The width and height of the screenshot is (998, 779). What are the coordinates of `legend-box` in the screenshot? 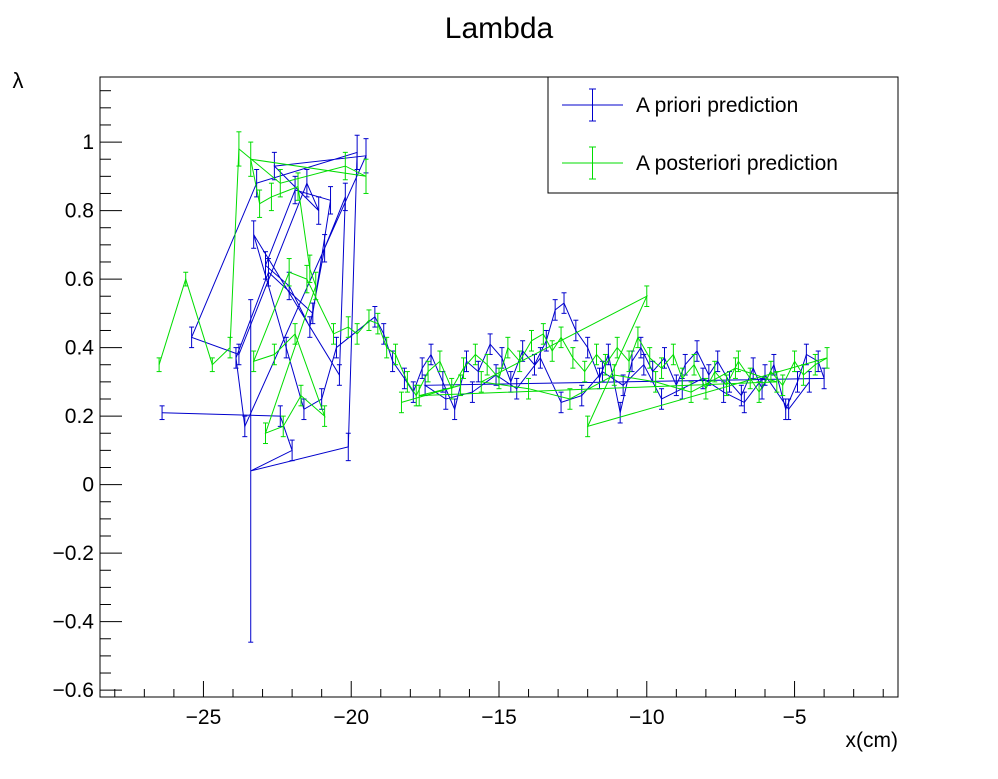 It's located at (723, 135).